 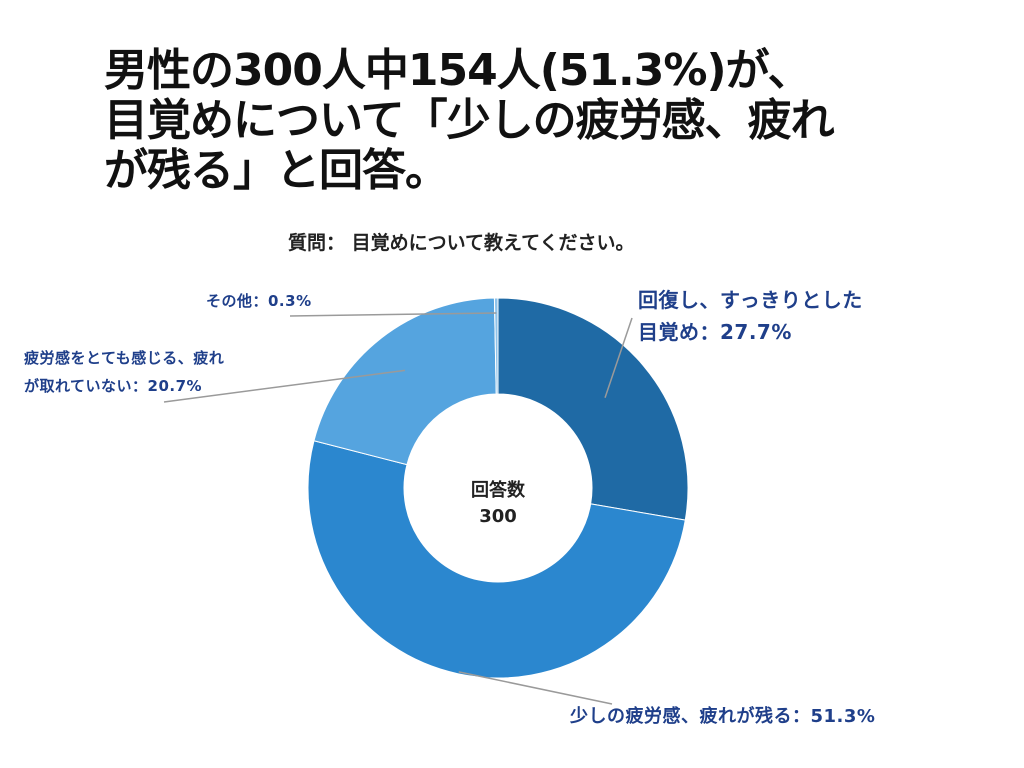 What do you see at coordinates (750, 316) in the screenshot?
I see `slice-label-refreshed: 回復し、すっきりとした 目覚め：27.7%` at bounding box center [750, 316].